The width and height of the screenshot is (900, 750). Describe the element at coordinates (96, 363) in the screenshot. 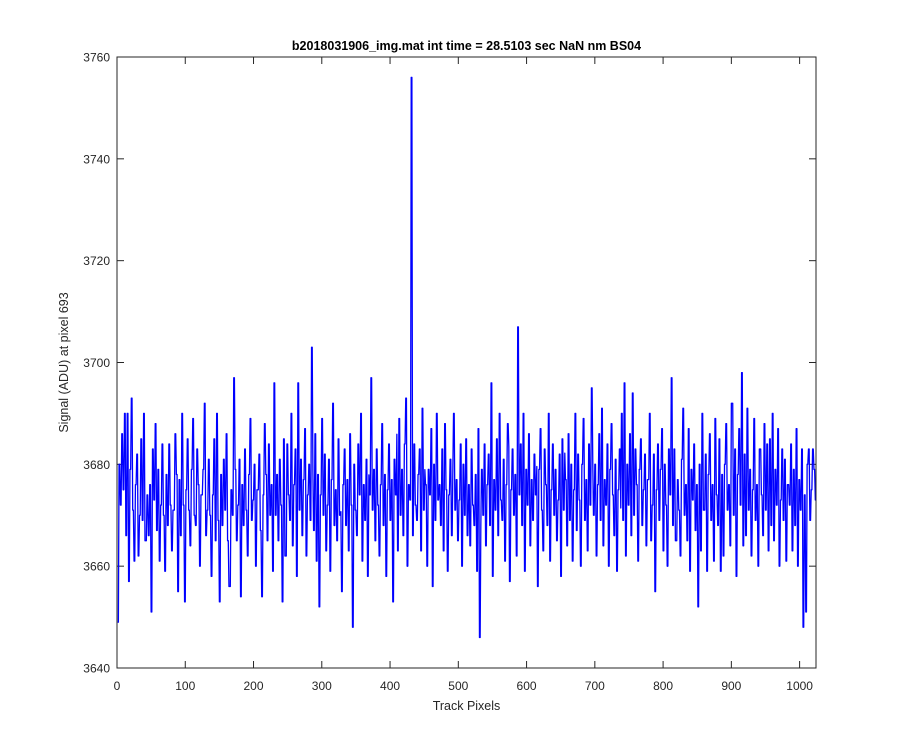

I see `y-tick-label: 3700` at that location.